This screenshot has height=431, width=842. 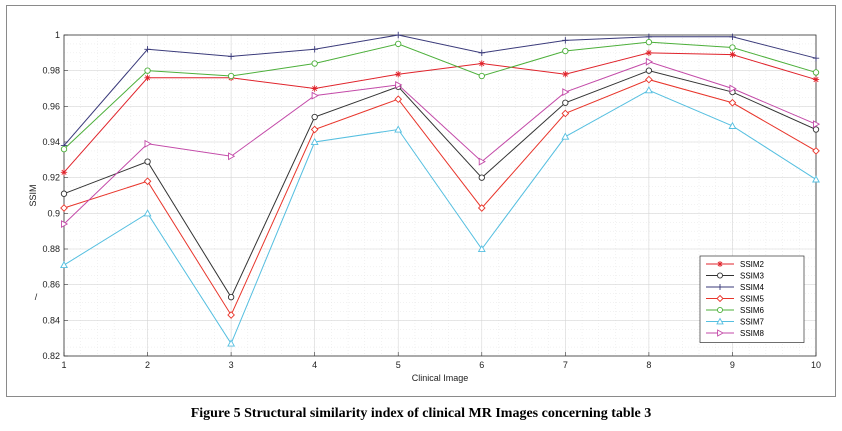 What do you see at coordinates (735, 310) in the screenshot?
I see `legend-item: SSIM6` at bounding box center [735, 310].